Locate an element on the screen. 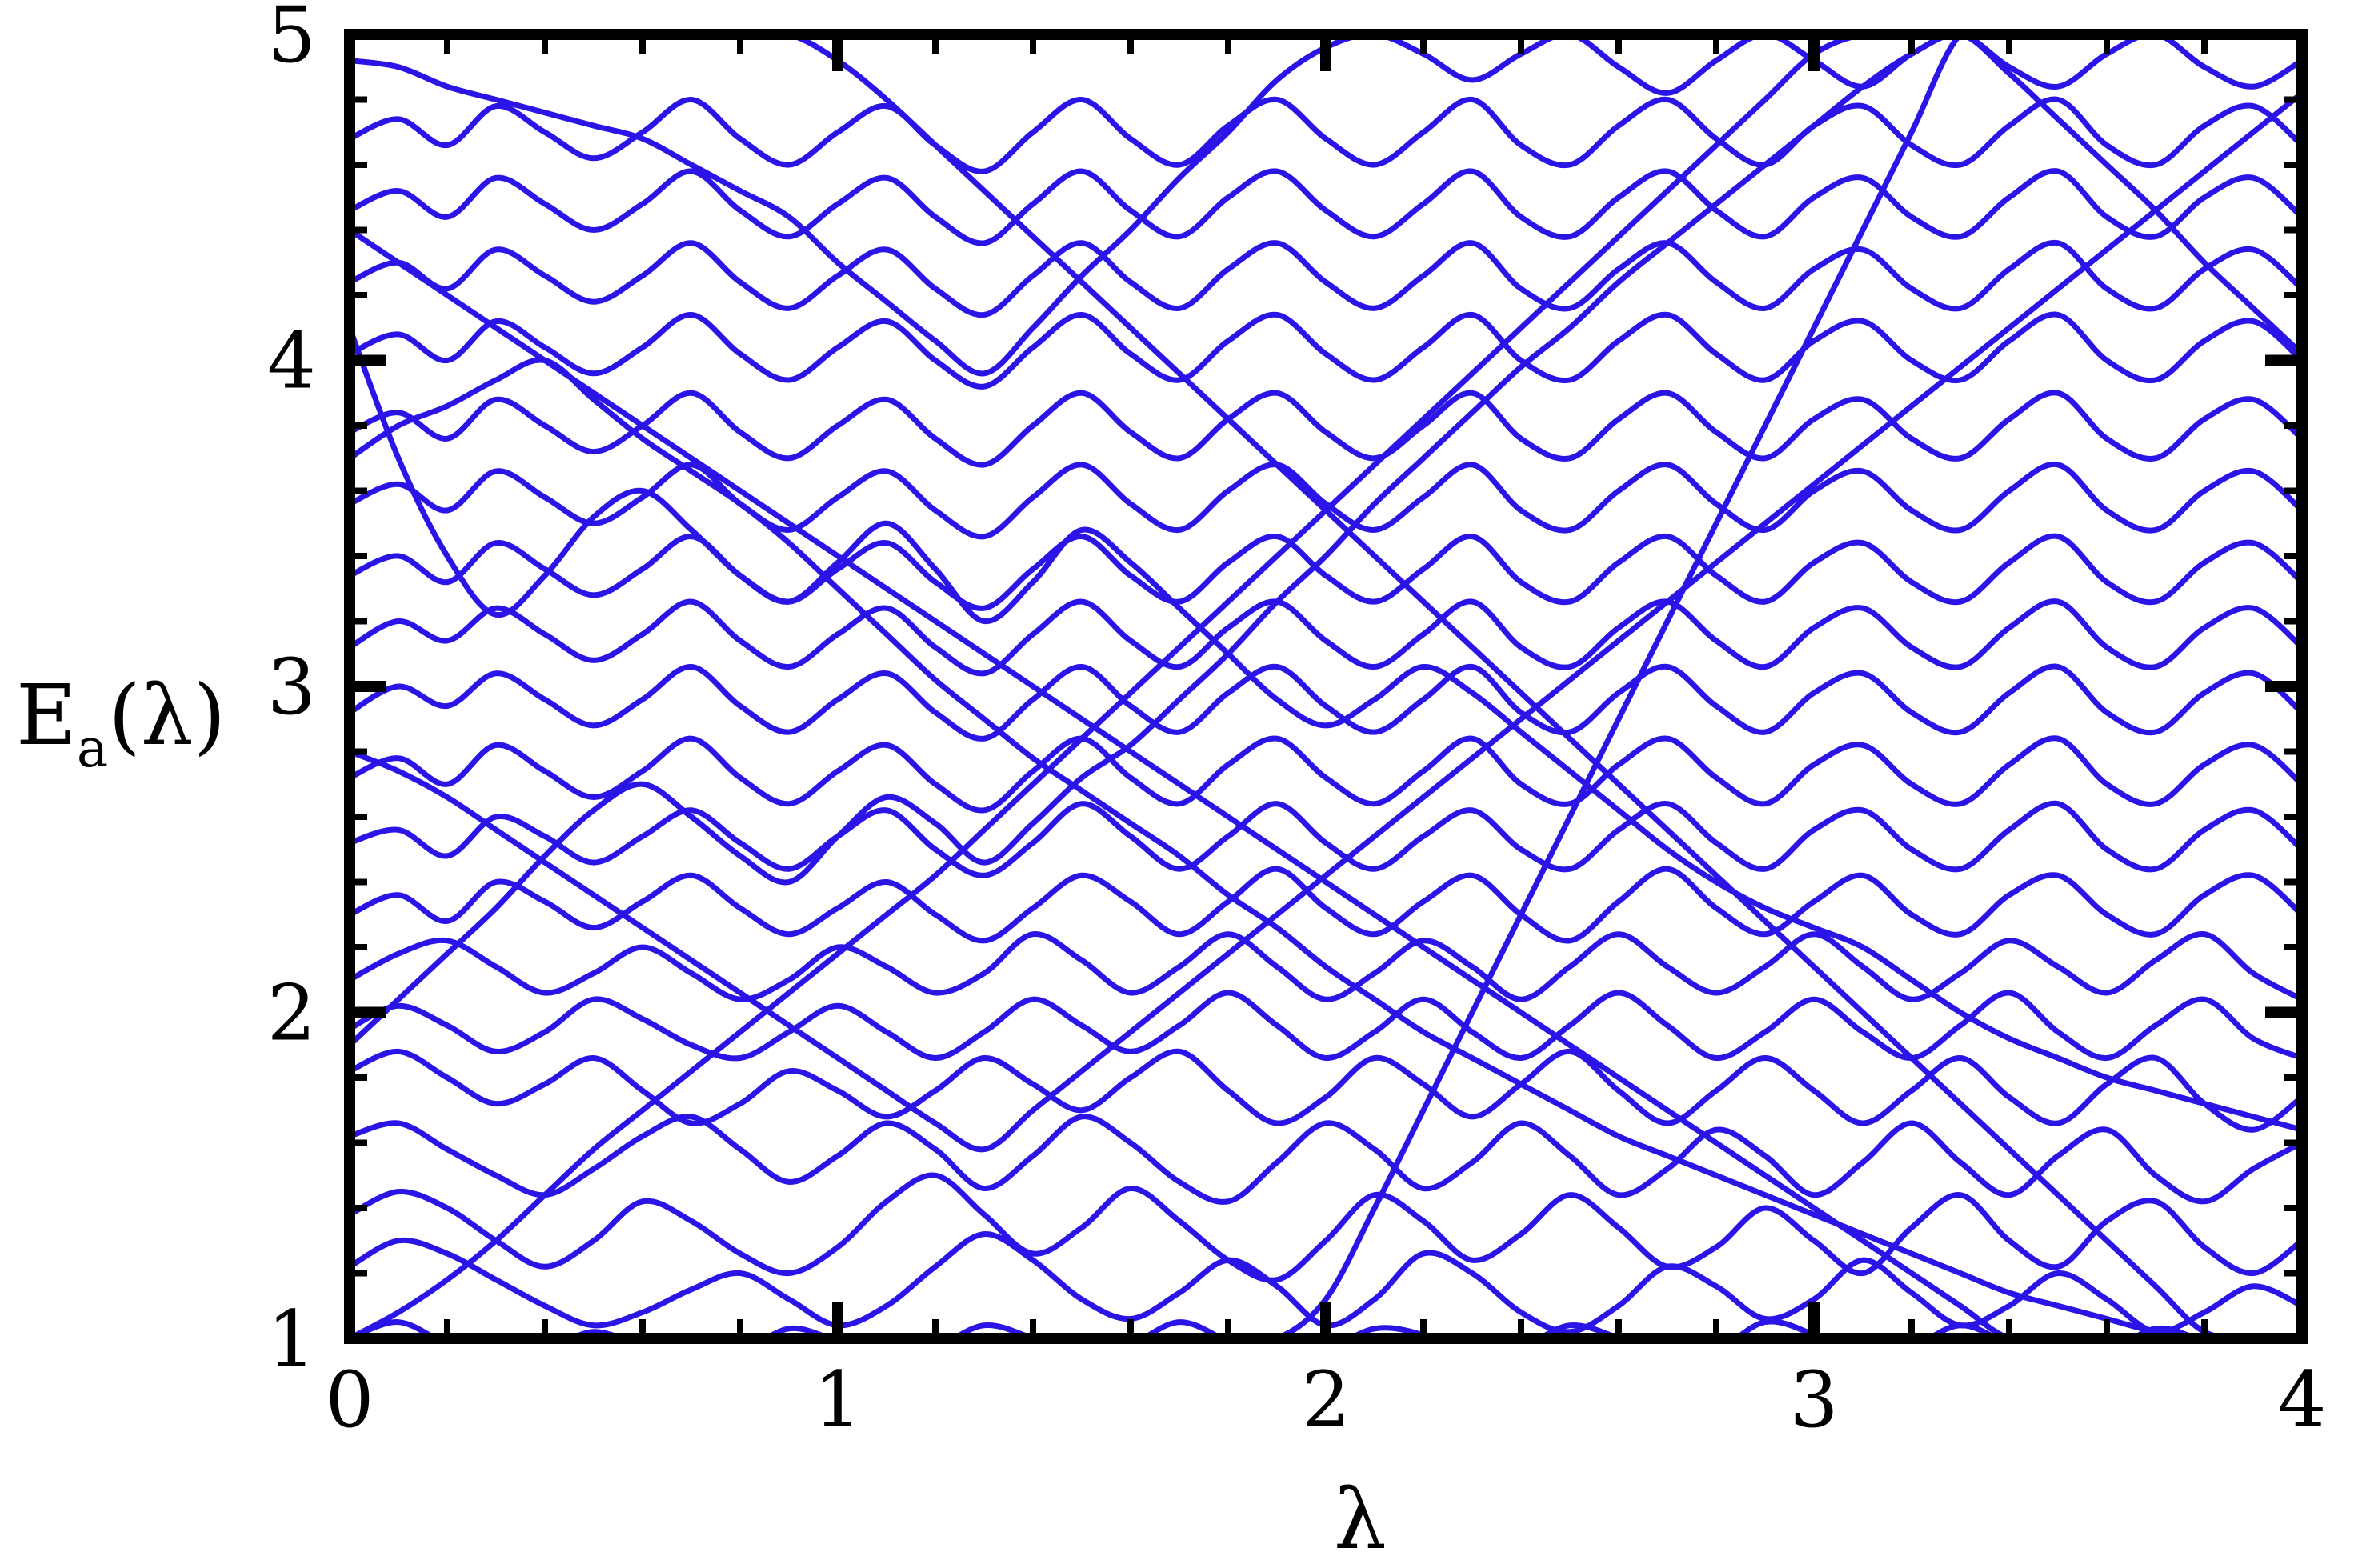 The image size is (2354, 1568). x-tick-label: 0 is located at coordinates (349, 1400).